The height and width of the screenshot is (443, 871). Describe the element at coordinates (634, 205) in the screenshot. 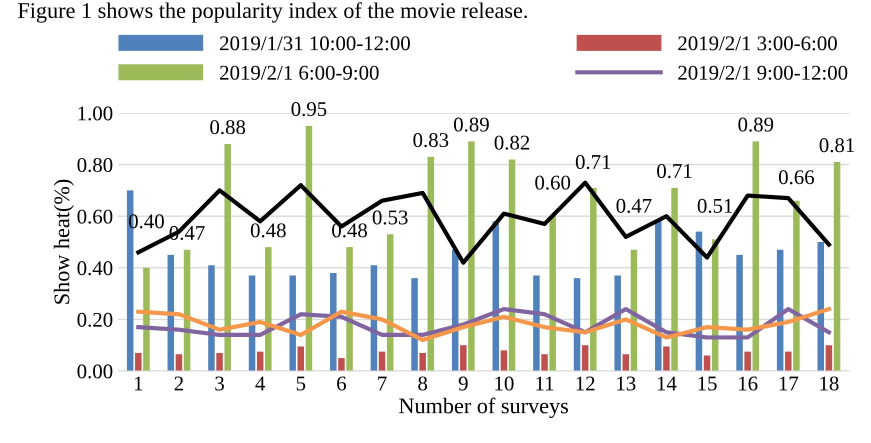

I see `data-label: 0.47` at that location.